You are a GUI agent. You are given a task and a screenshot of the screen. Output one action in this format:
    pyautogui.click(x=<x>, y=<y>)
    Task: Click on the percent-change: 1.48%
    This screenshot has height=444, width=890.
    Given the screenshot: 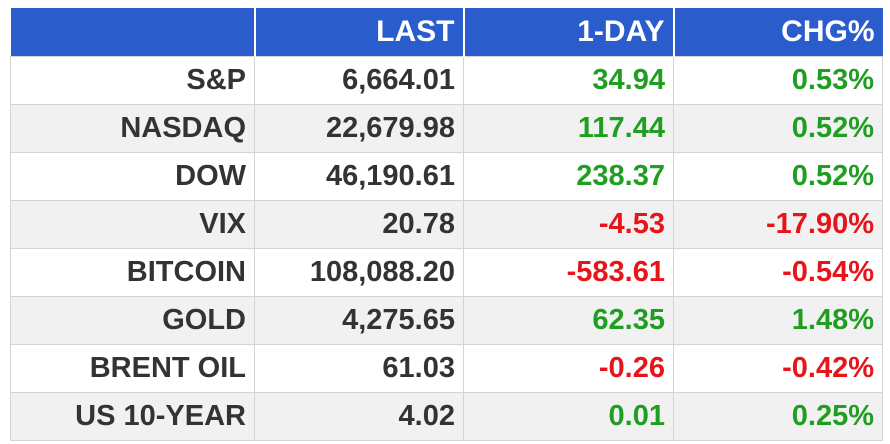 What is the action you would take?
    pyautogui.click(x=778, y=320)
    